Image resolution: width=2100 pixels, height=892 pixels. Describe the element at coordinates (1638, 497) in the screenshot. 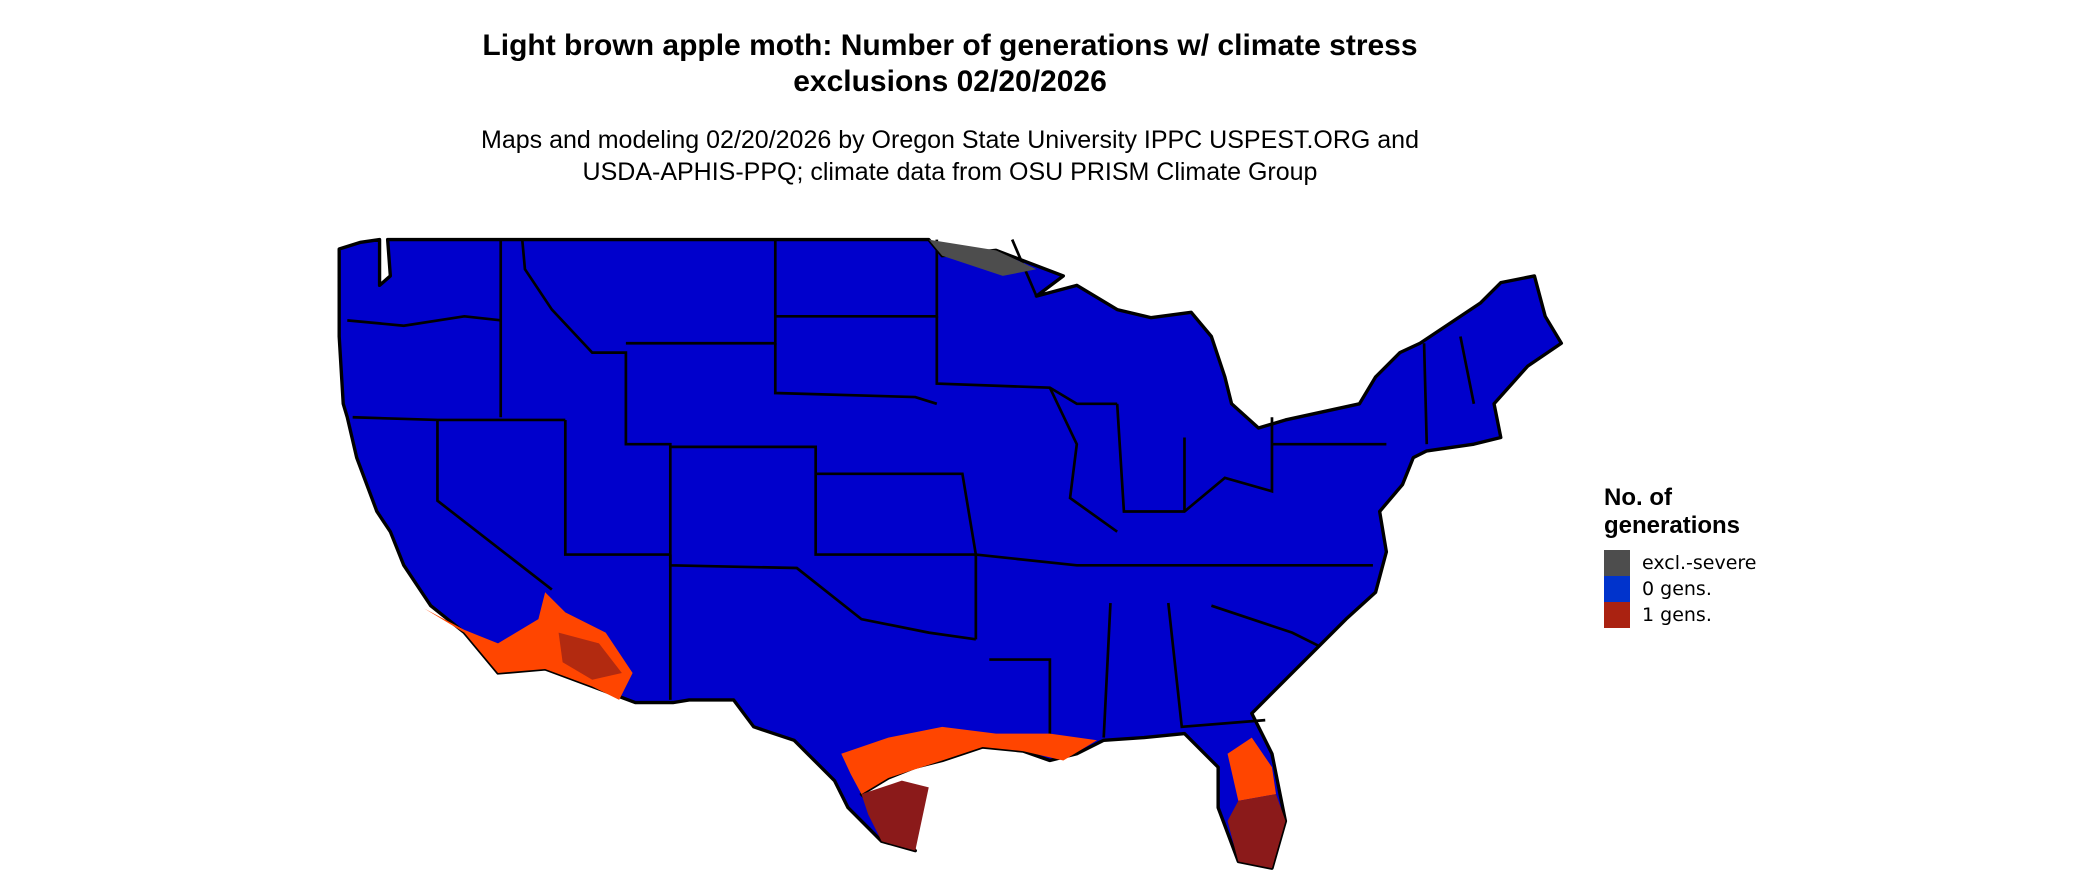

I see `legend-title-line-1: No. of` at that location.